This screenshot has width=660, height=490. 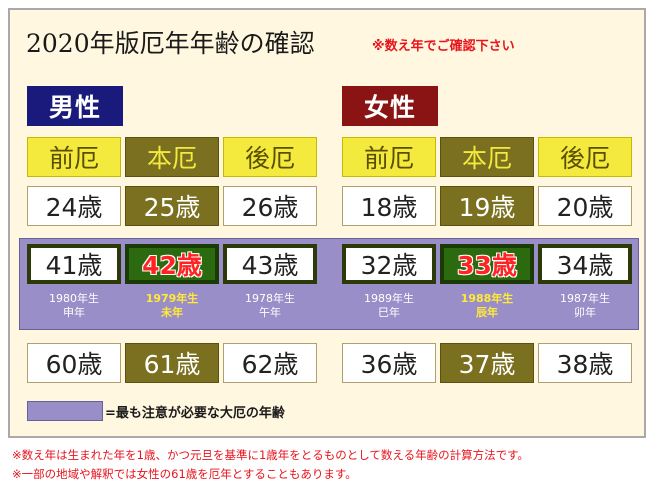 What do you see at coordinates (74, 206) in the screenshot?
I see `male-age-cell: 24歳` at bounding box center [74, 206].